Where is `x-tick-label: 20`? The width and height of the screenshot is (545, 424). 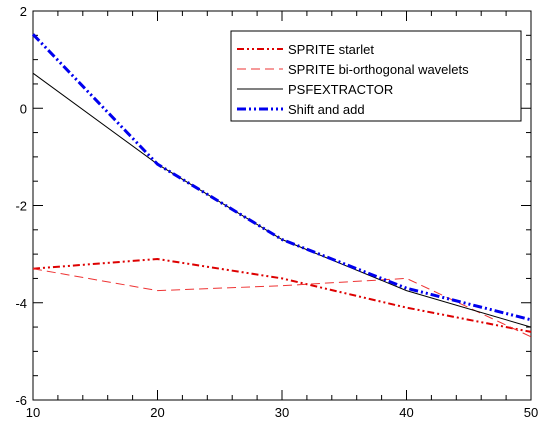 x-tick-label: 20 is located at coordinates (157, 412).